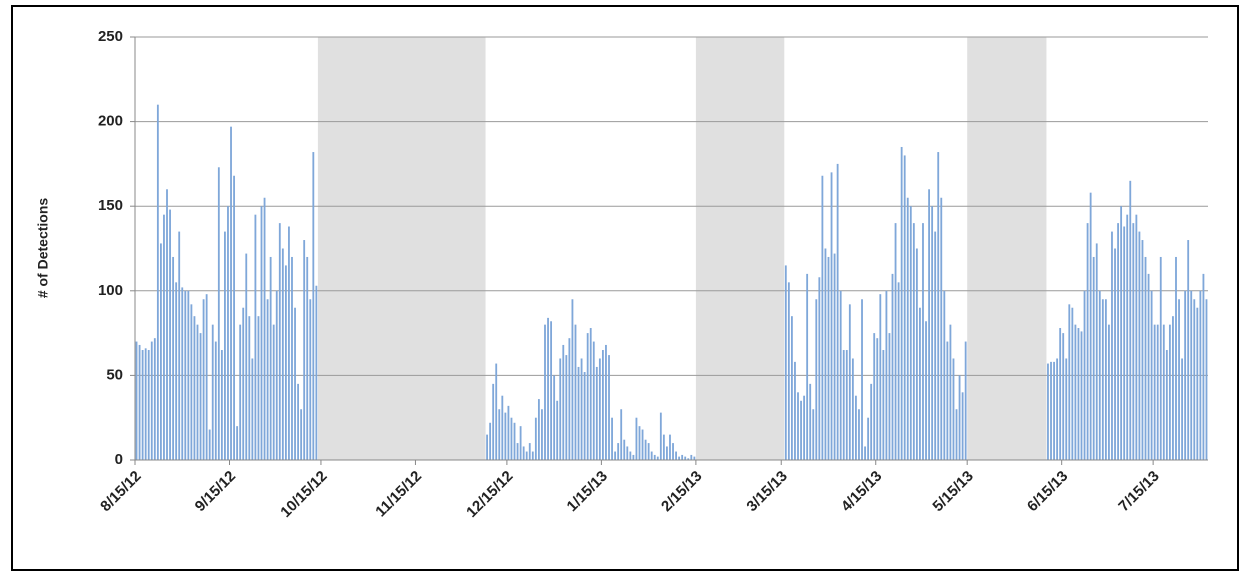 The width and height of the screenshot is (1249, 576). What do you see at coordinates (110, 36) in the screenshot?
I see `y-tick-label: 250` at bounding box center [110, 36].